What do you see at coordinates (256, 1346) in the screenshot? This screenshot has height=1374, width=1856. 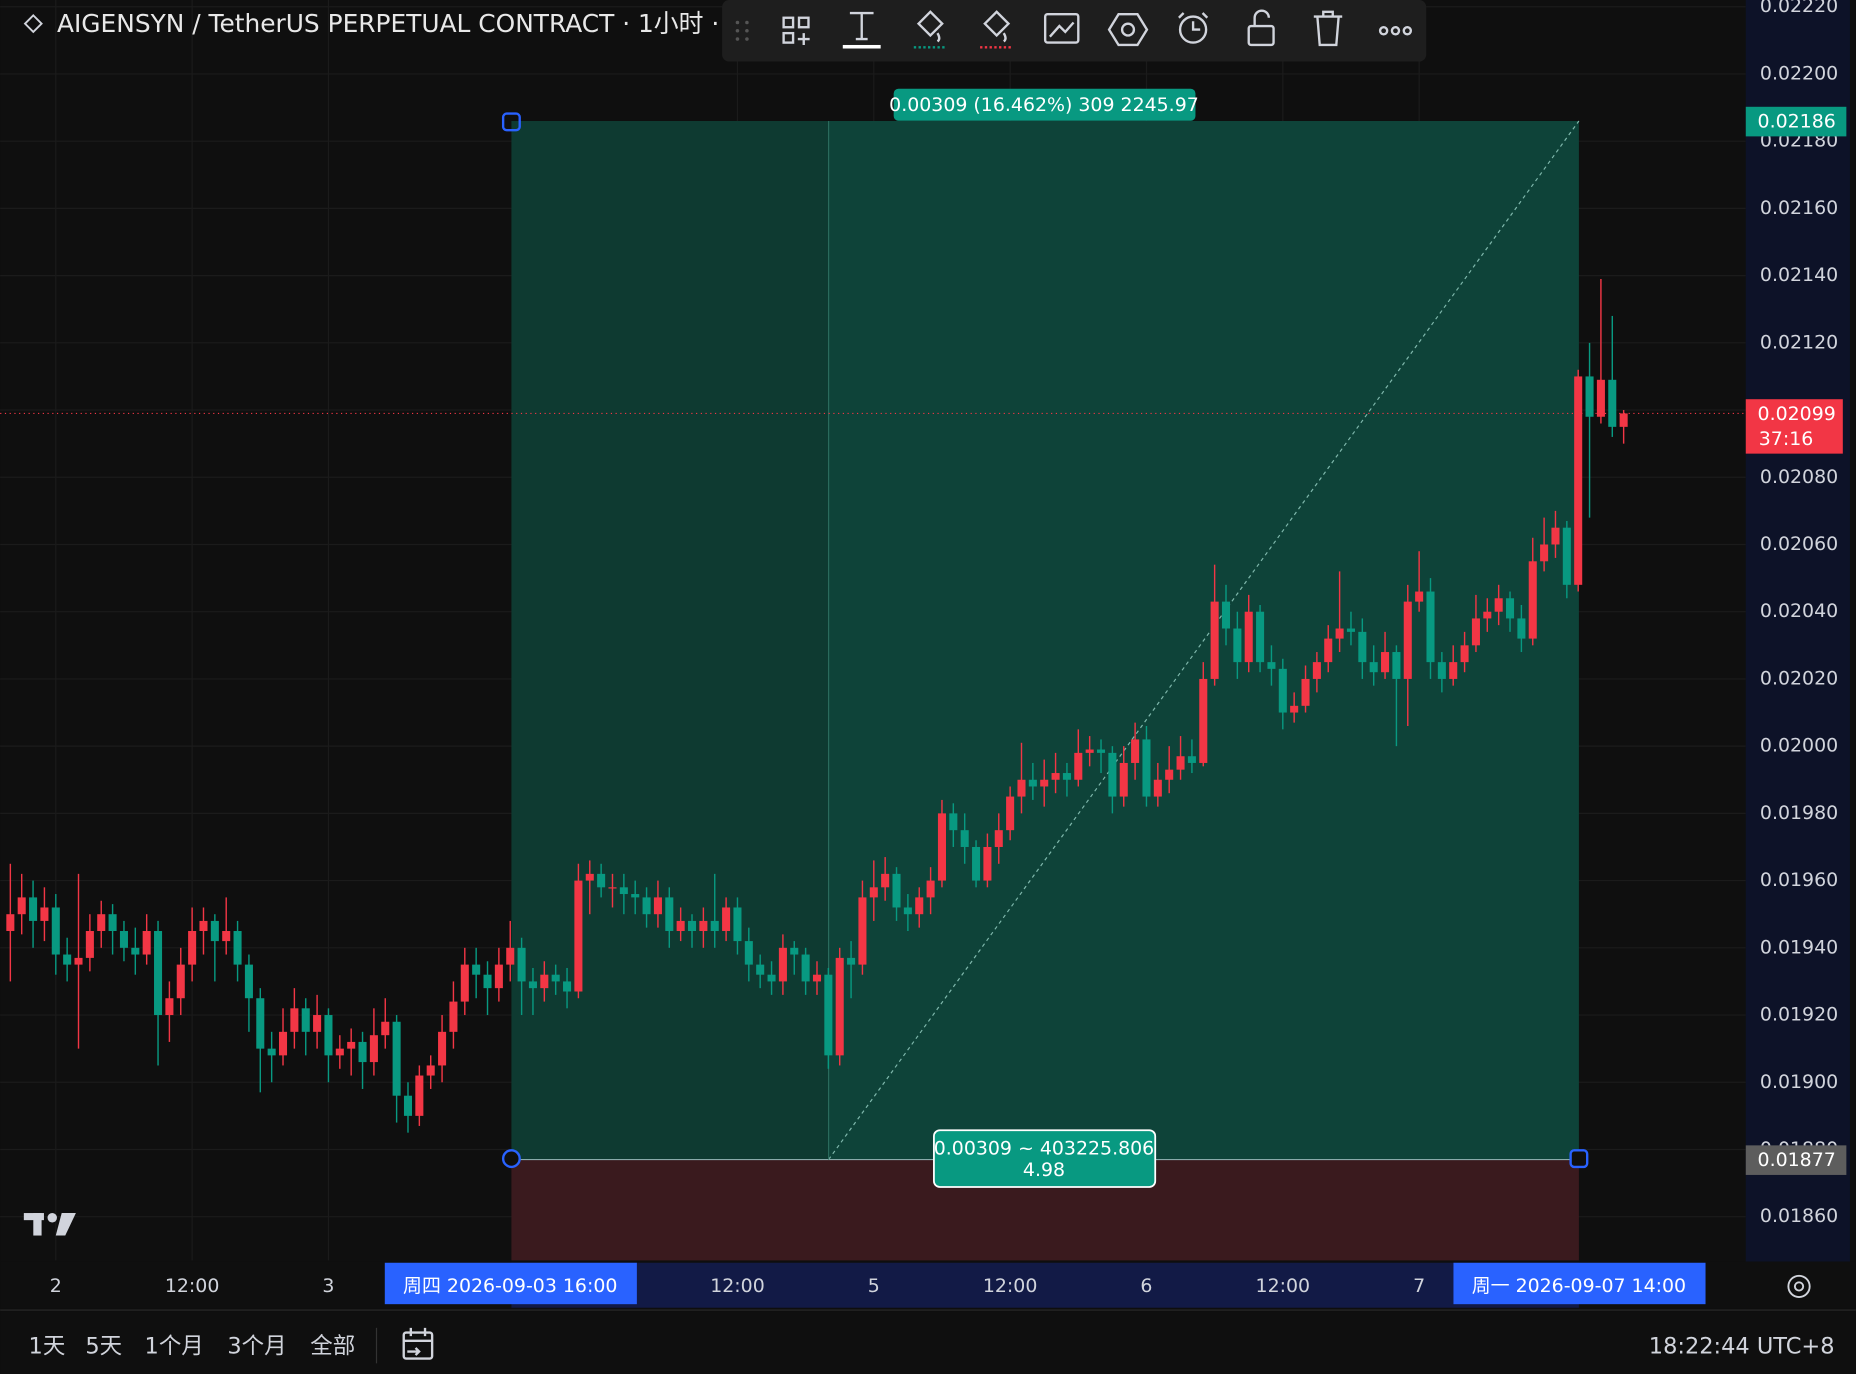 I see `range-button: 3个月` at bounding box center [256, 1346].